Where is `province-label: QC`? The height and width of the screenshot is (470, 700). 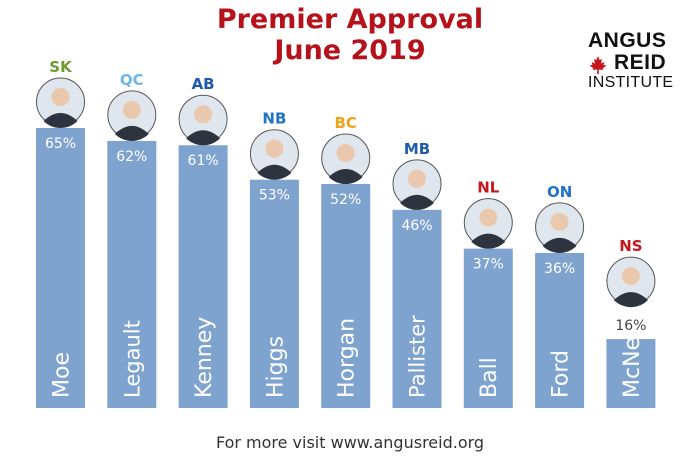
province-label: QC is located at coordinates (132, 80).